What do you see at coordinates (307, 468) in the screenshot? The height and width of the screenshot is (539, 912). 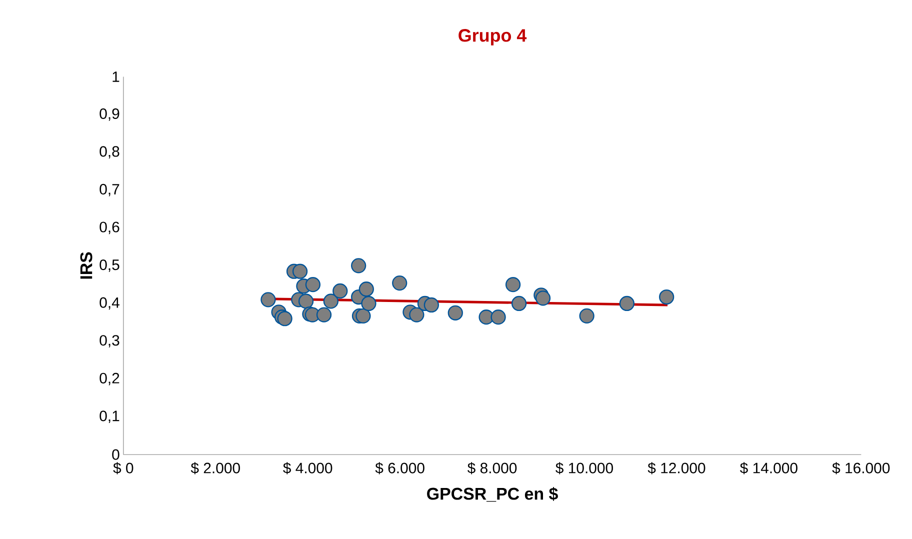 I see `x-tick-label: $ 4.000` at bounding box center [307, 468].